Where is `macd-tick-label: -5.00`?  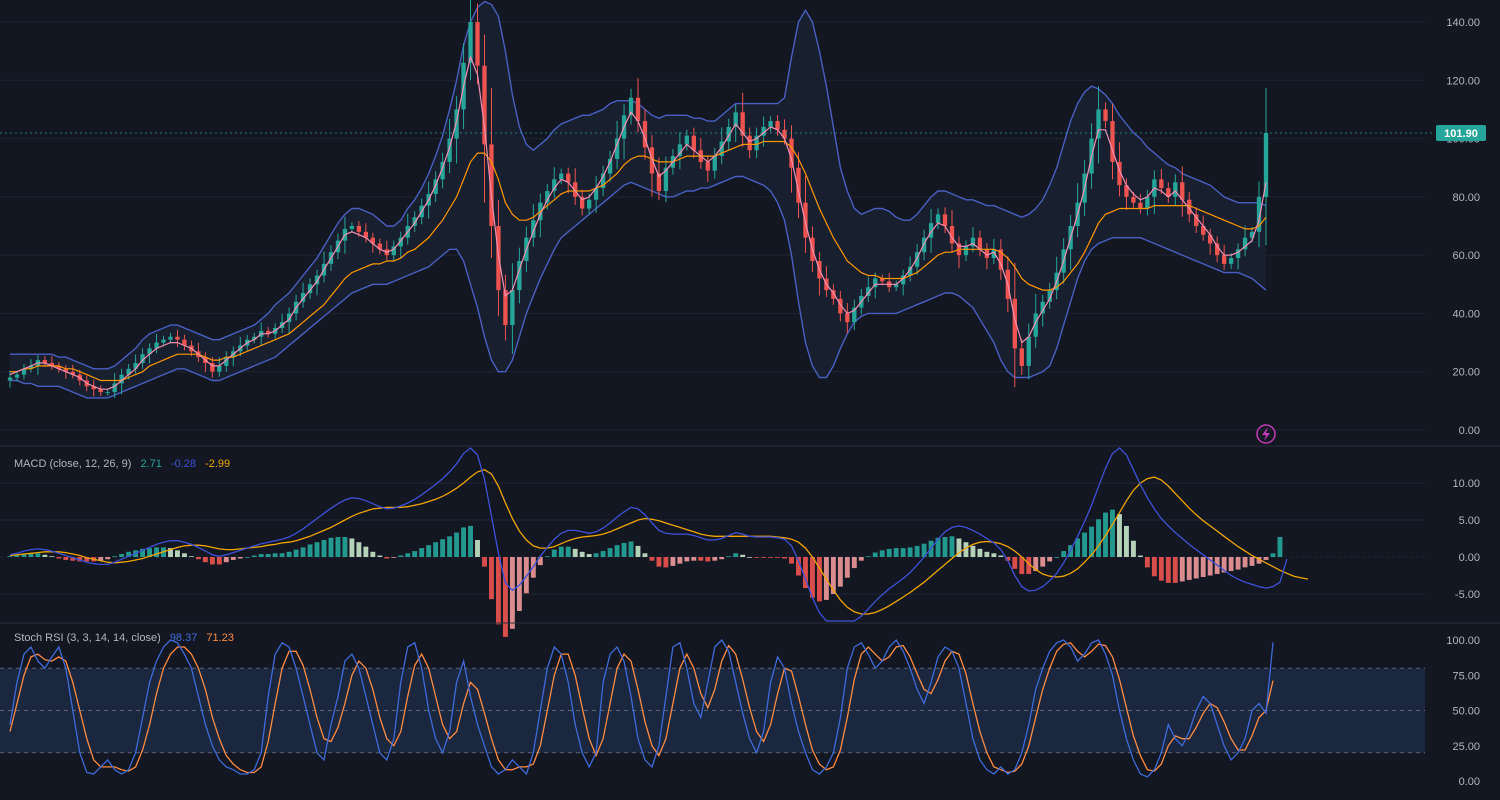
macd-tick-label: -5.00 is located at coordinates (1467, 595).